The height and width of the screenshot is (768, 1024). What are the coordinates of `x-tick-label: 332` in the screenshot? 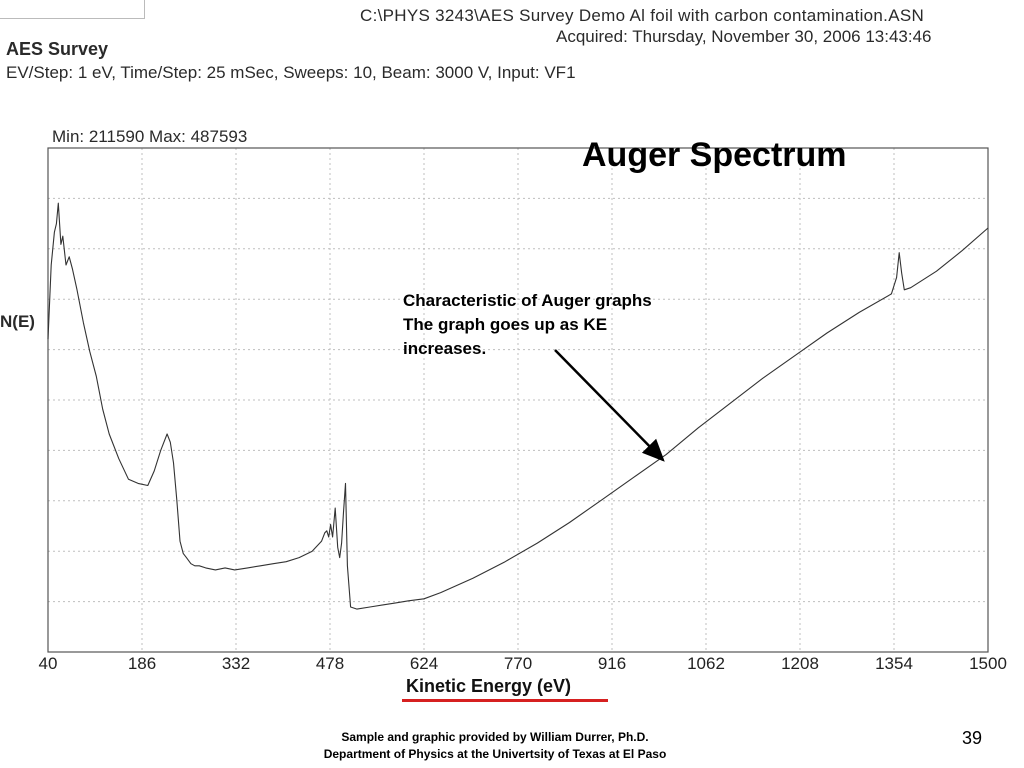 It's located at (236, 663).